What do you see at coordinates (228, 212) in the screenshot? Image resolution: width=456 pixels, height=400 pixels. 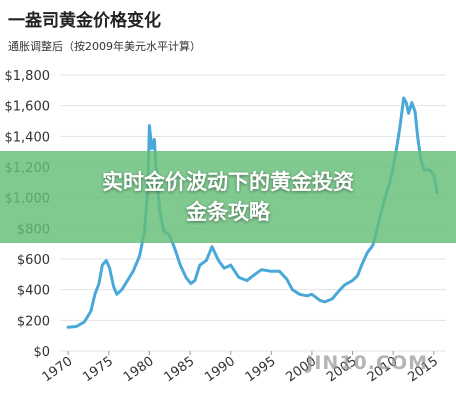 I see `banner-headline-line2: 金条攻略` at bounding box center [228, 212].